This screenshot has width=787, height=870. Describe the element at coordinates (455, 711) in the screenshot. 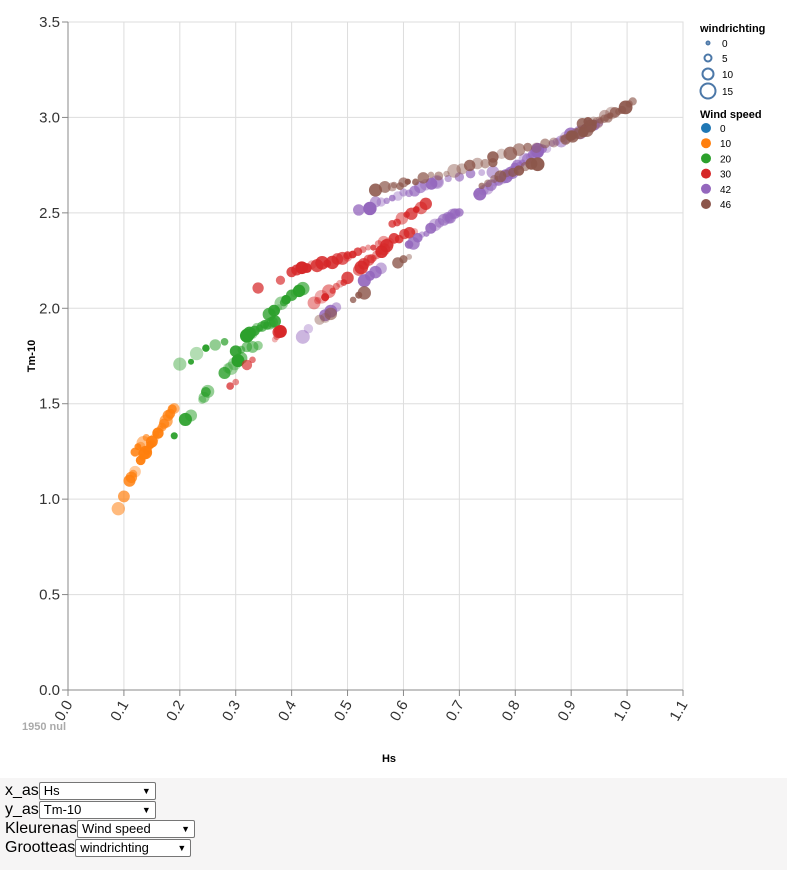

I see `x-tick-label: 0.7` at that location.